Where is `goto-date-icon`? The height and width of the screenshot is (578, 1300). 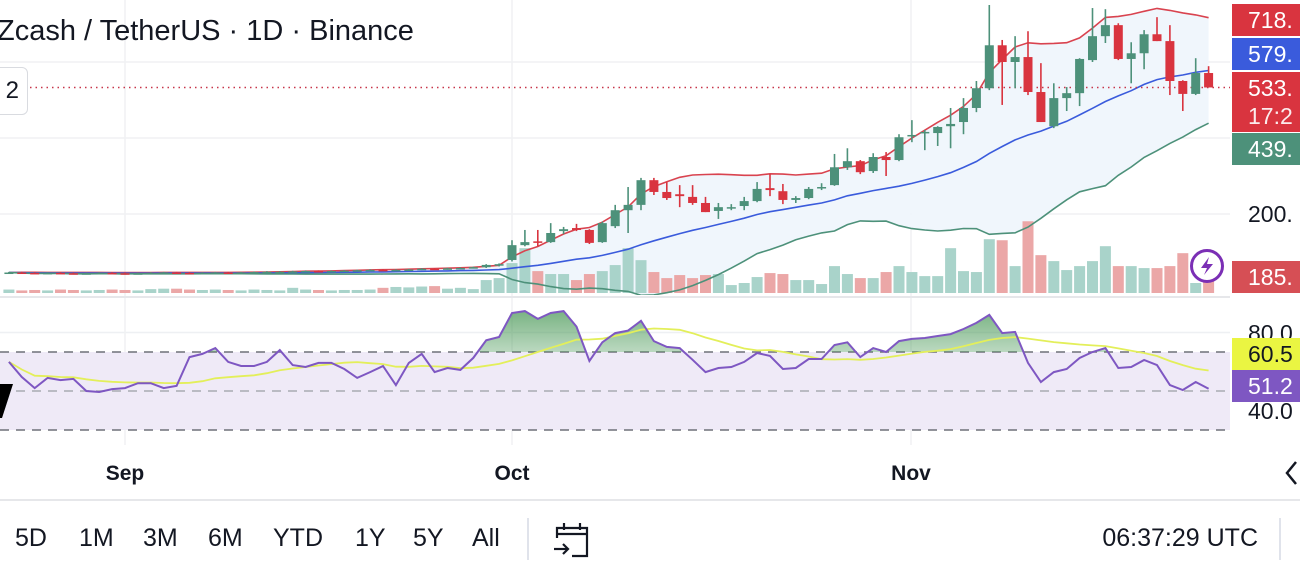 goto-date-icon is located at coordinates (572, 540).